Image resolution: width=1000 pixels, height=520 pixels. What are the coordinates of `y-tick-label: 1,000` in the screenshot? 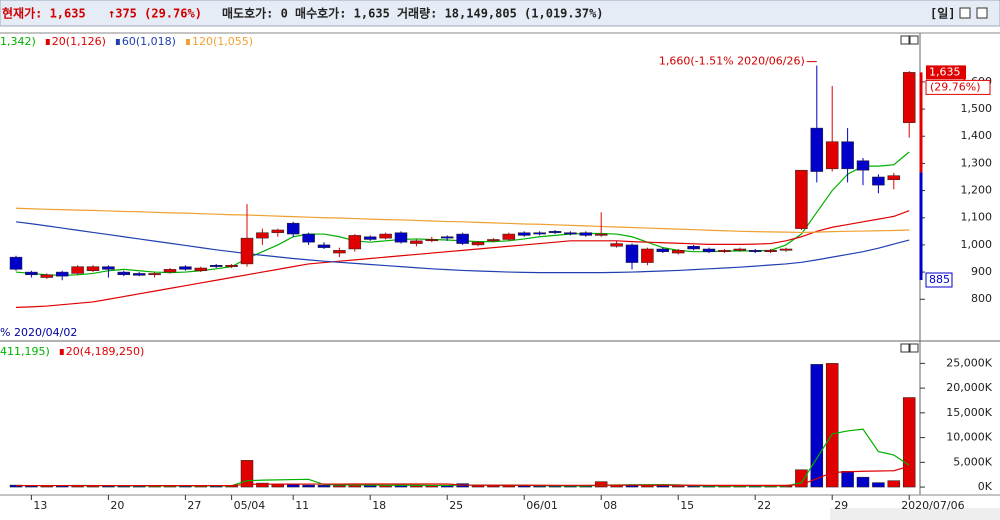 It's located at (977, 244).